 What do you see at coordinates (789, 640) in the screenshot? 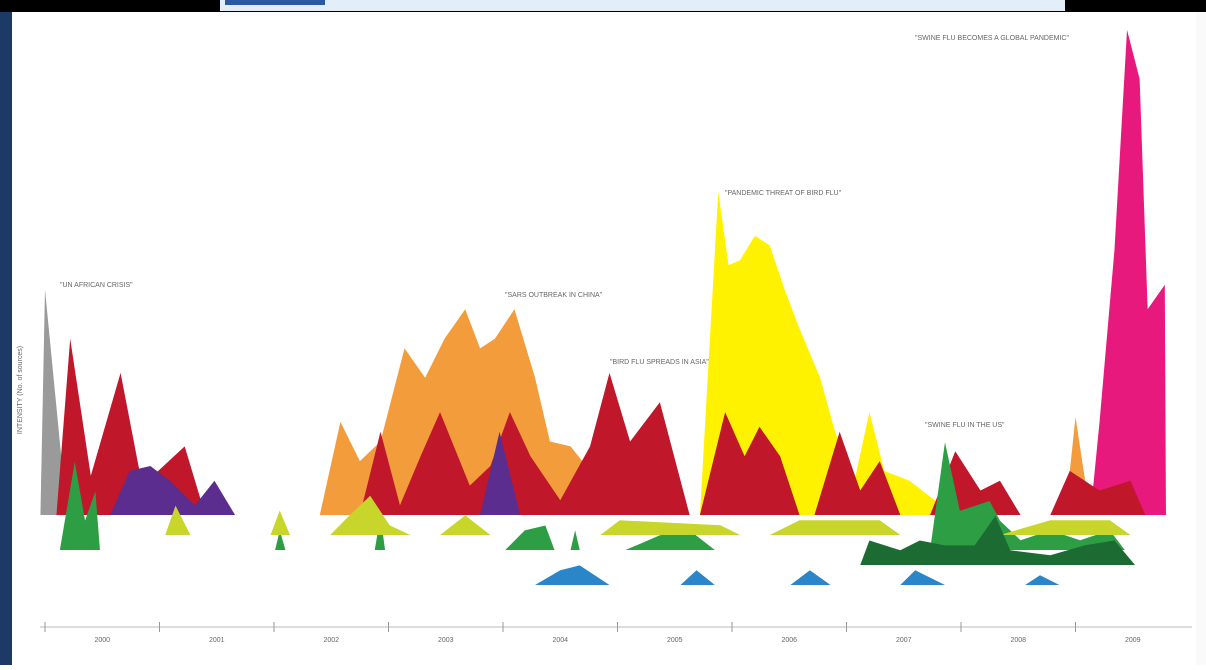
I see `x-tick-label: 2006` at bounding box center [789, 640].